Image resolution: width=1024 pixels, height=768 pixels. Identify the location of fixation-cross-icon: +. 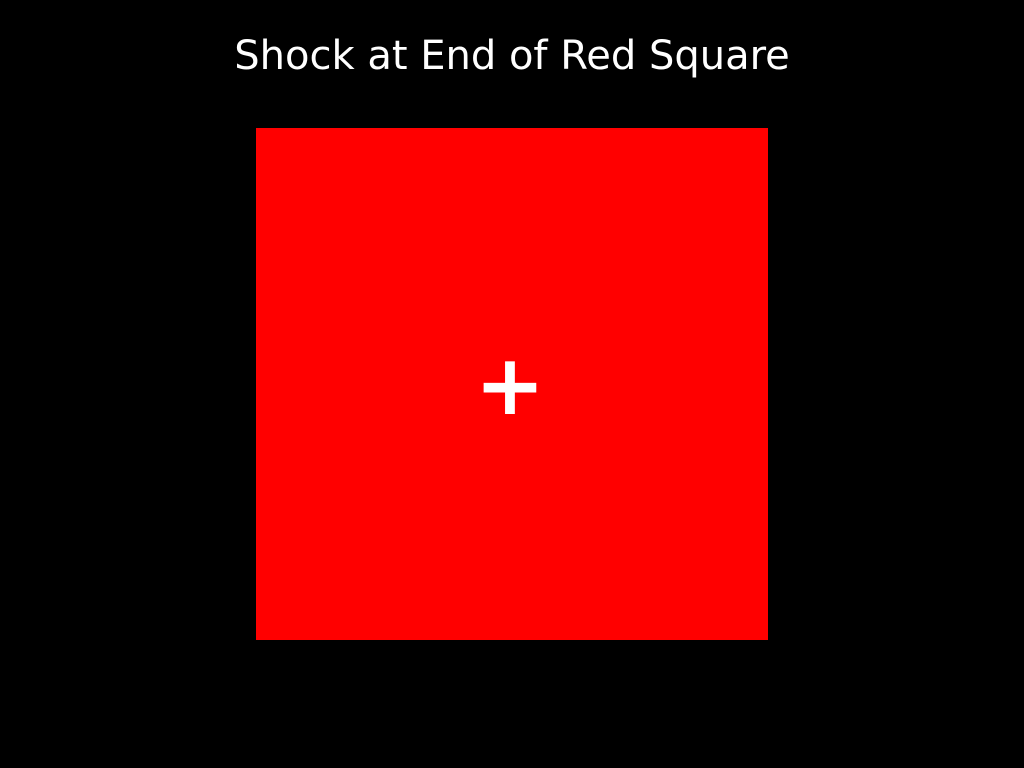
(510, 385).